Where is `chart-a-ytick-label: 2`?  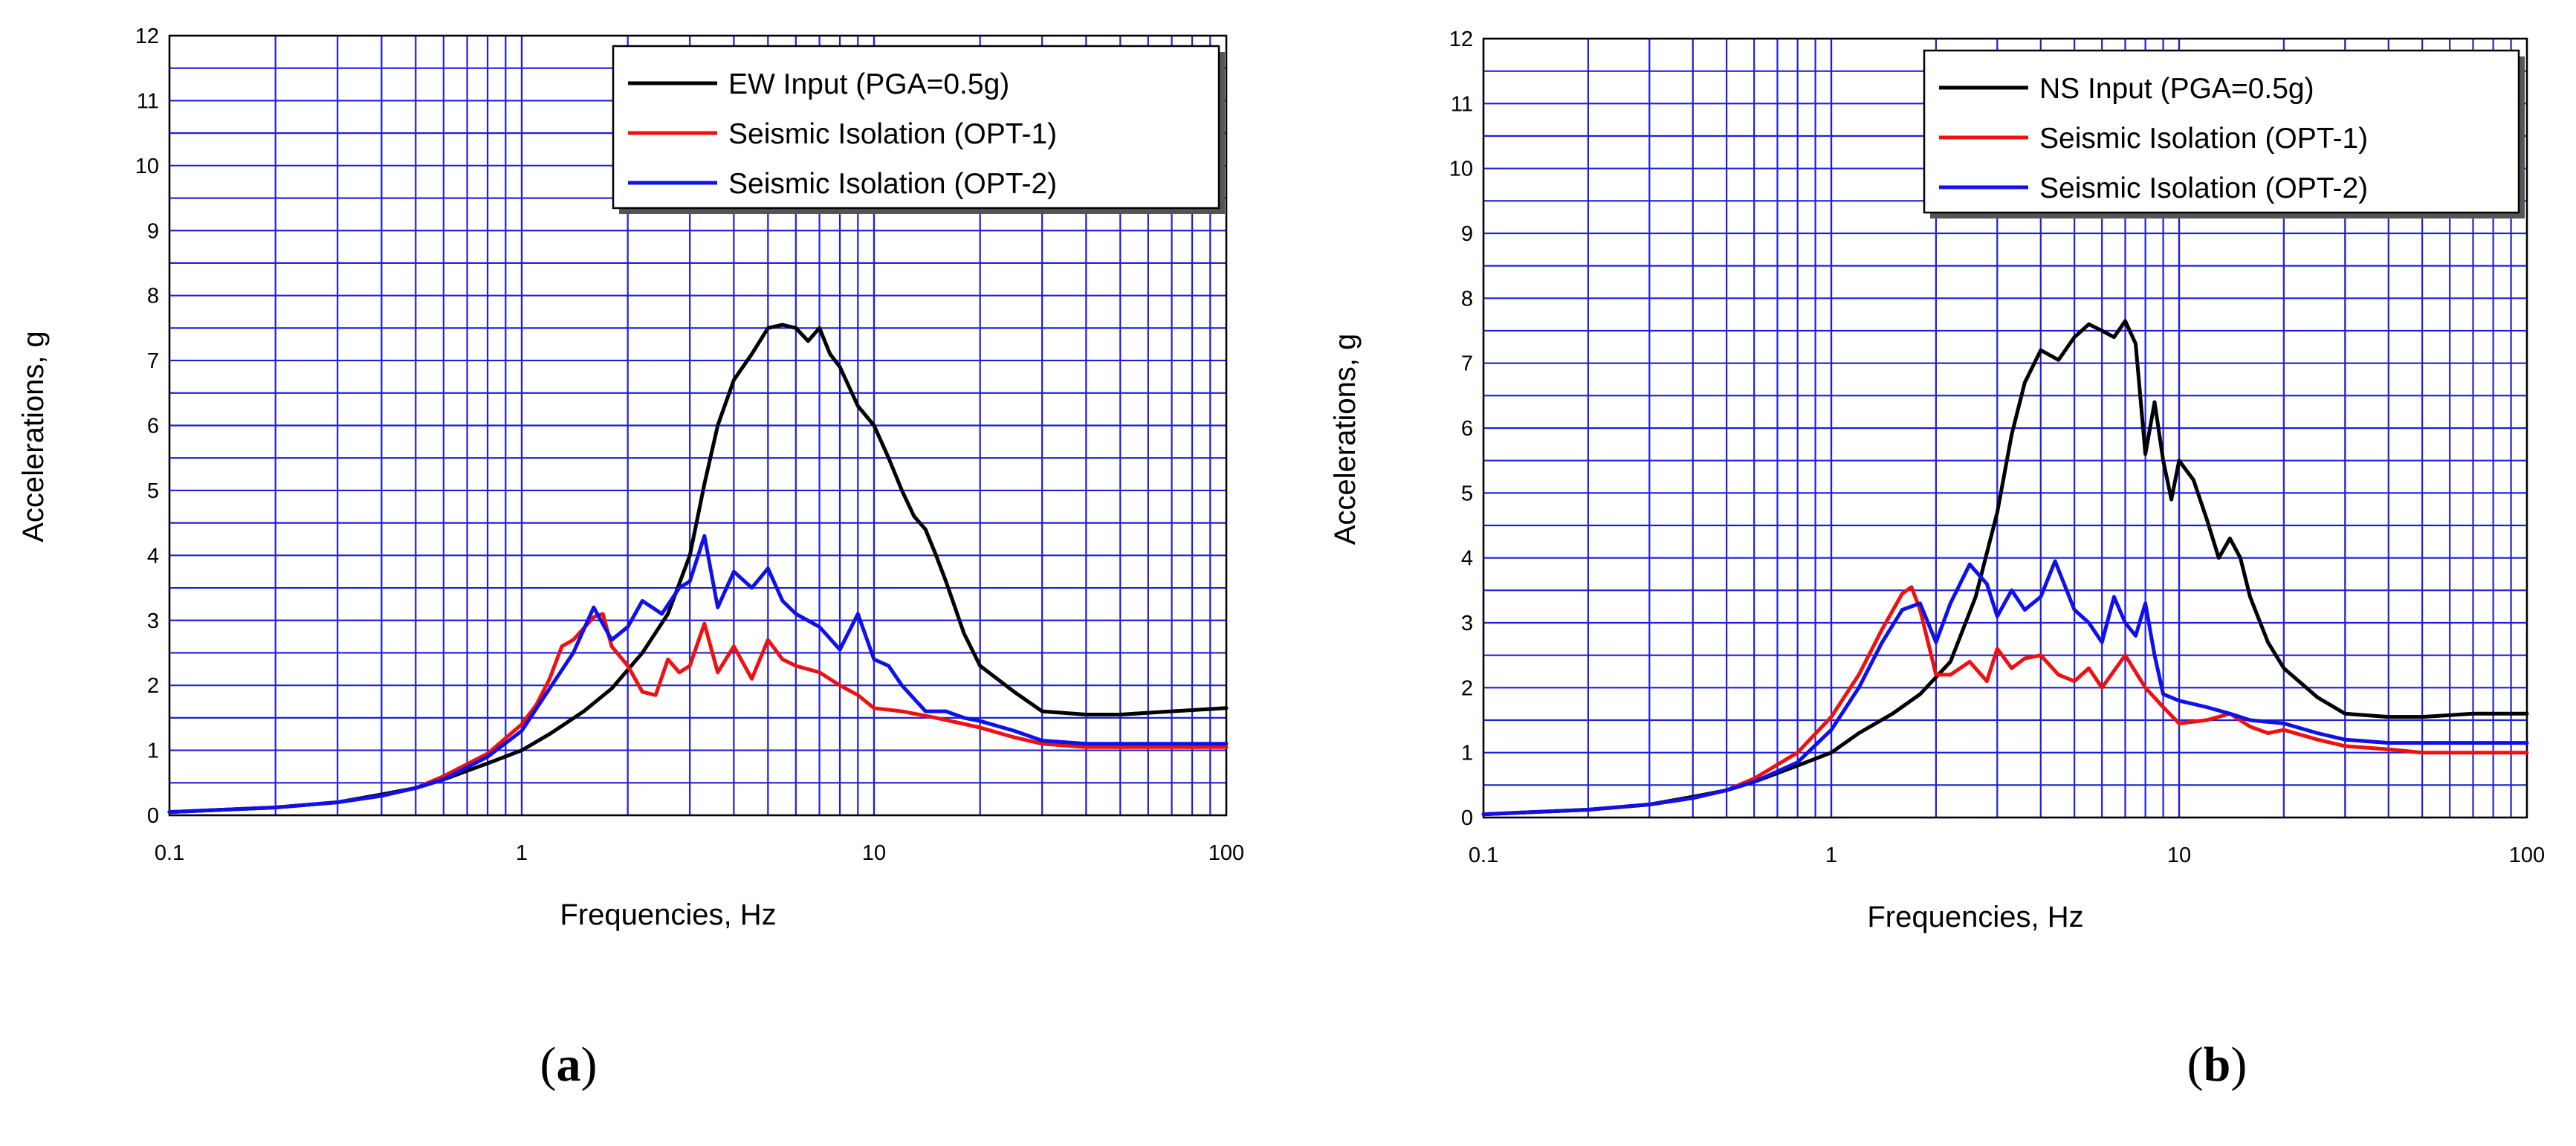 chart-a-ytick-label: 2 is located at coordinates (153, 686).